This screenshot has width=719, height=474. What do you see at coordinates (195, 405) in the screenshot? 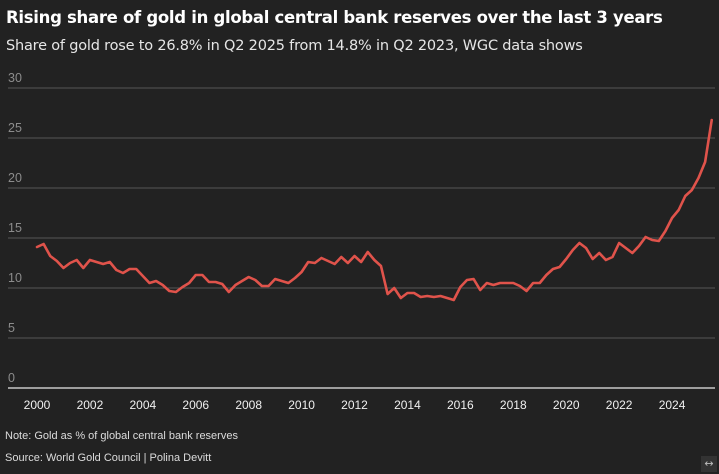
I see `x-tick-label: 2006` at bounding box center [195, 405].